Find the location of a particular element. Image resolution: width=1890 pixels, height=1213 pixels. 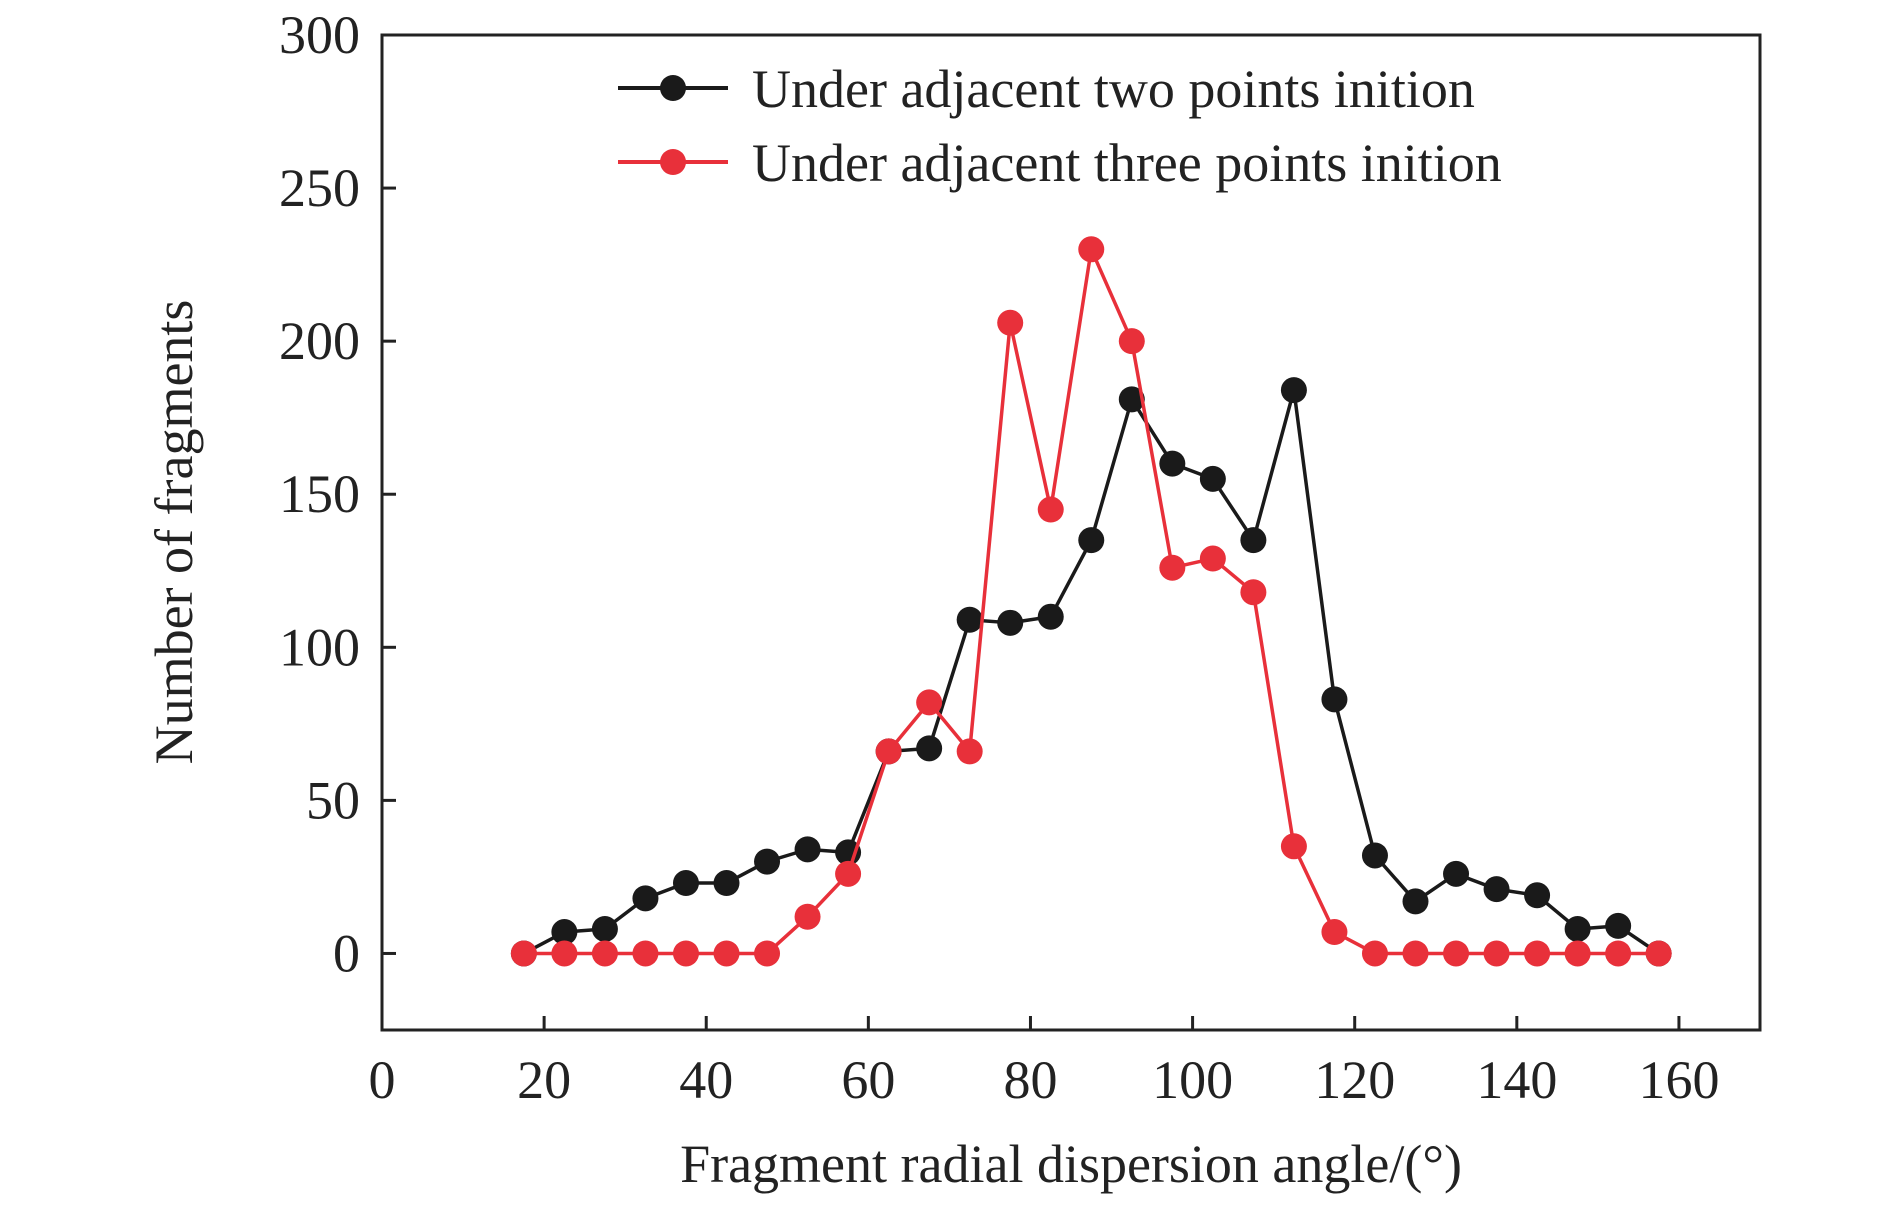

y-tick-label: 50 is located at coordinates (333, 800).